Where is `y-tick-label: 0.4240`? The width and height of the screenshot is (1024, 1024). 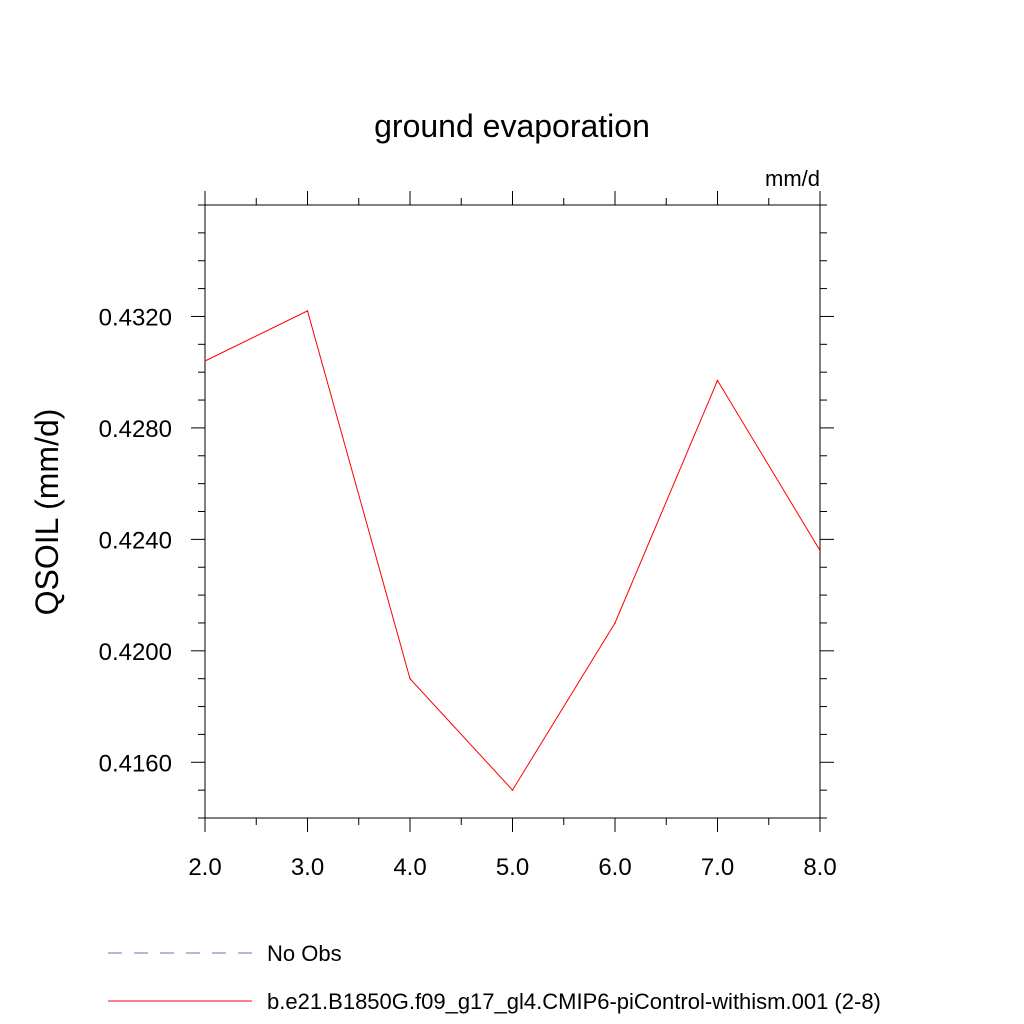
y-tick-label: 0.4240 is located at coordinates (135, 540).